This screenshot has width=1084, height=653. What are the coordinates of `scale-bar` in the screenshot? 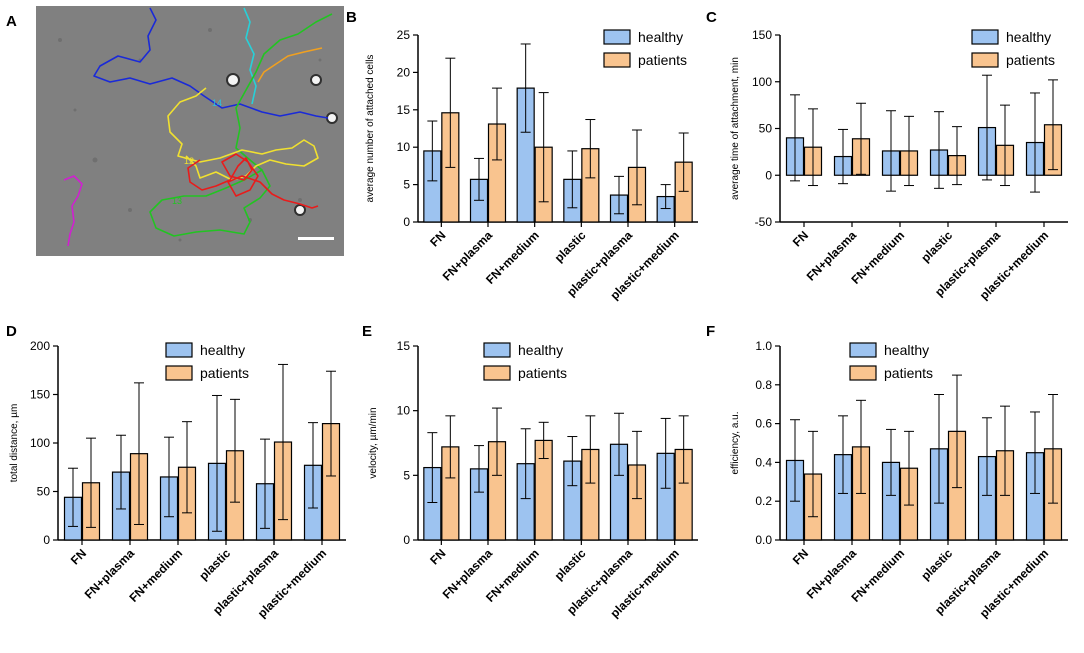 It's located at (316, 238).